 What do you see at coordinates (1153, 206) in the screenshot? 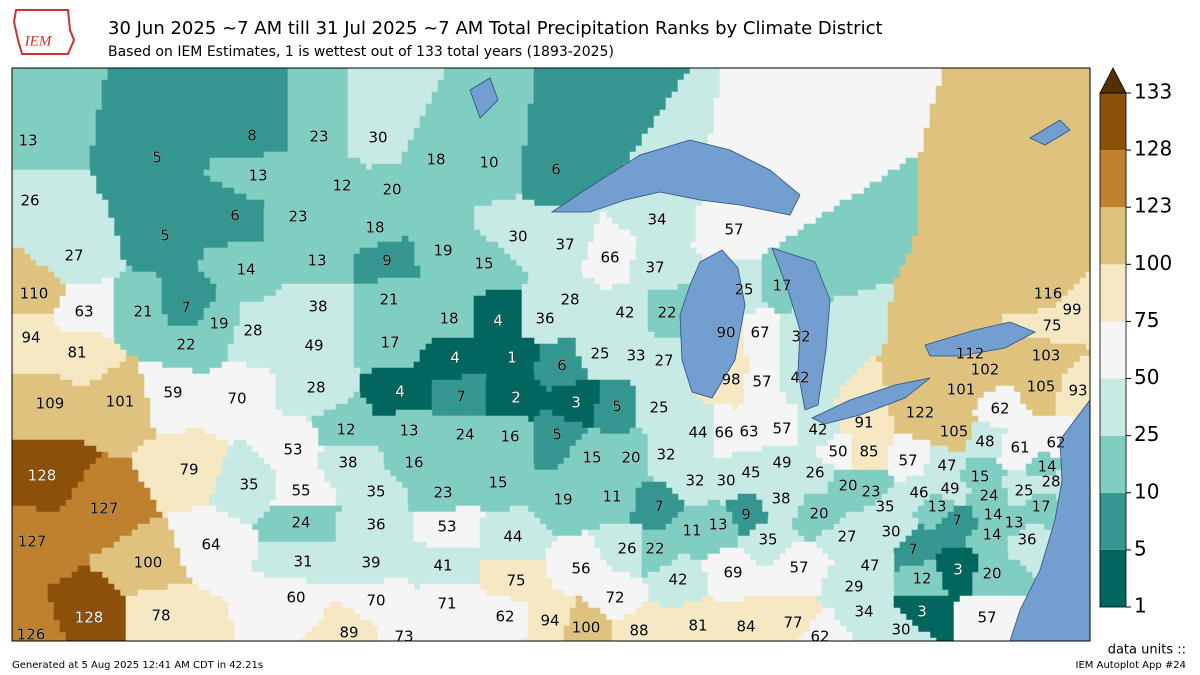
I see `colorbar-tick-label: 123` at bounding box center [1153, 206].